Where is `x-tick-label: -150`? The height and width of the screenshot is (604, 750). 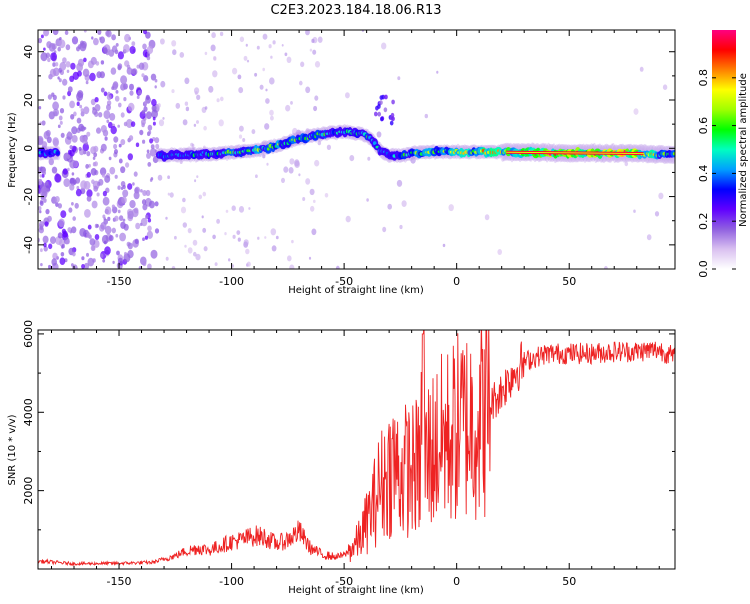
x-tick-label: -150 is located at coordinates (119, 581).